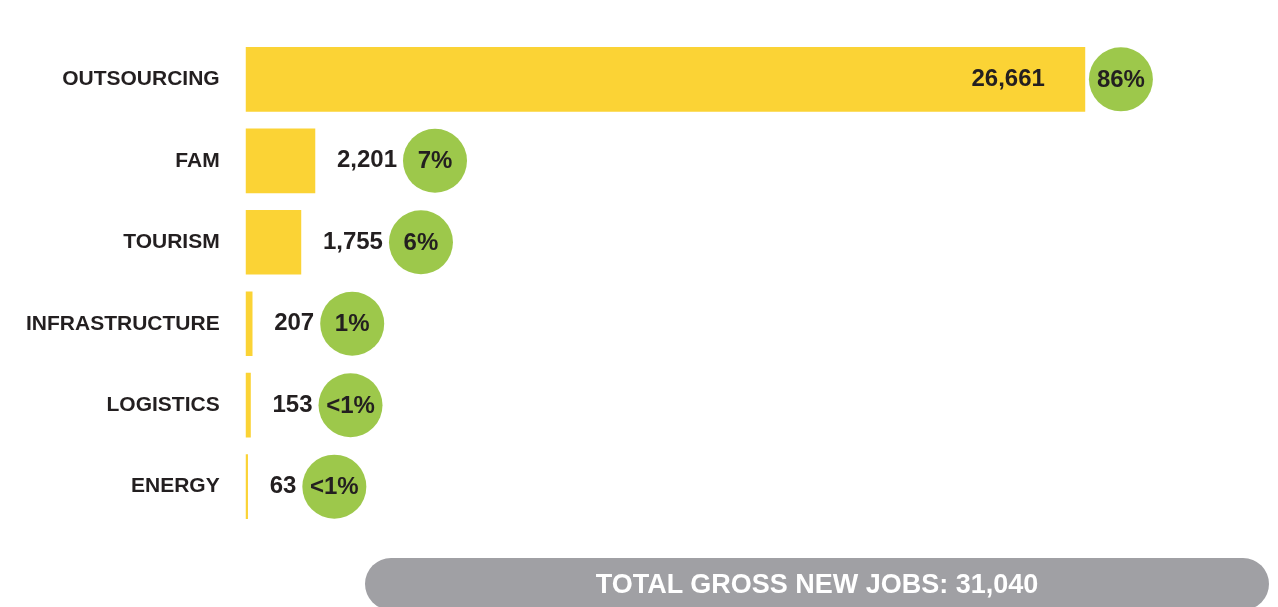 This screenshot has width=1278, height=607. What do you see at coordinates (197, 159) in the screenshot?
I see `y-tick-label: FAM` at bounding box center [197, 159].